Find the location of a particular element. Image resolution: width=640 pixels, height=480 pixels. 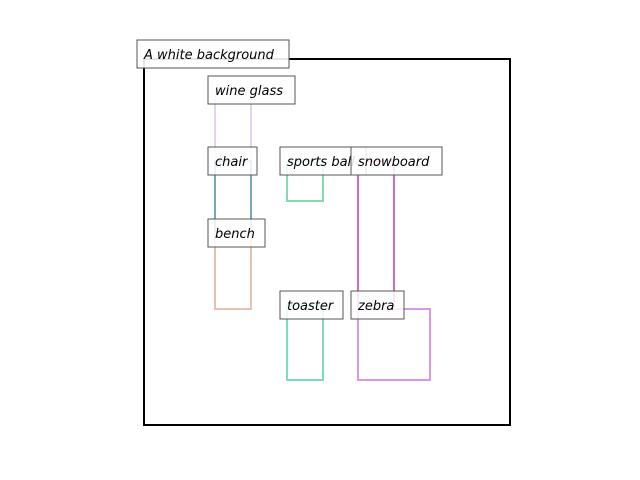

wine-glass-label-bg is located at coordinates (251, 90).